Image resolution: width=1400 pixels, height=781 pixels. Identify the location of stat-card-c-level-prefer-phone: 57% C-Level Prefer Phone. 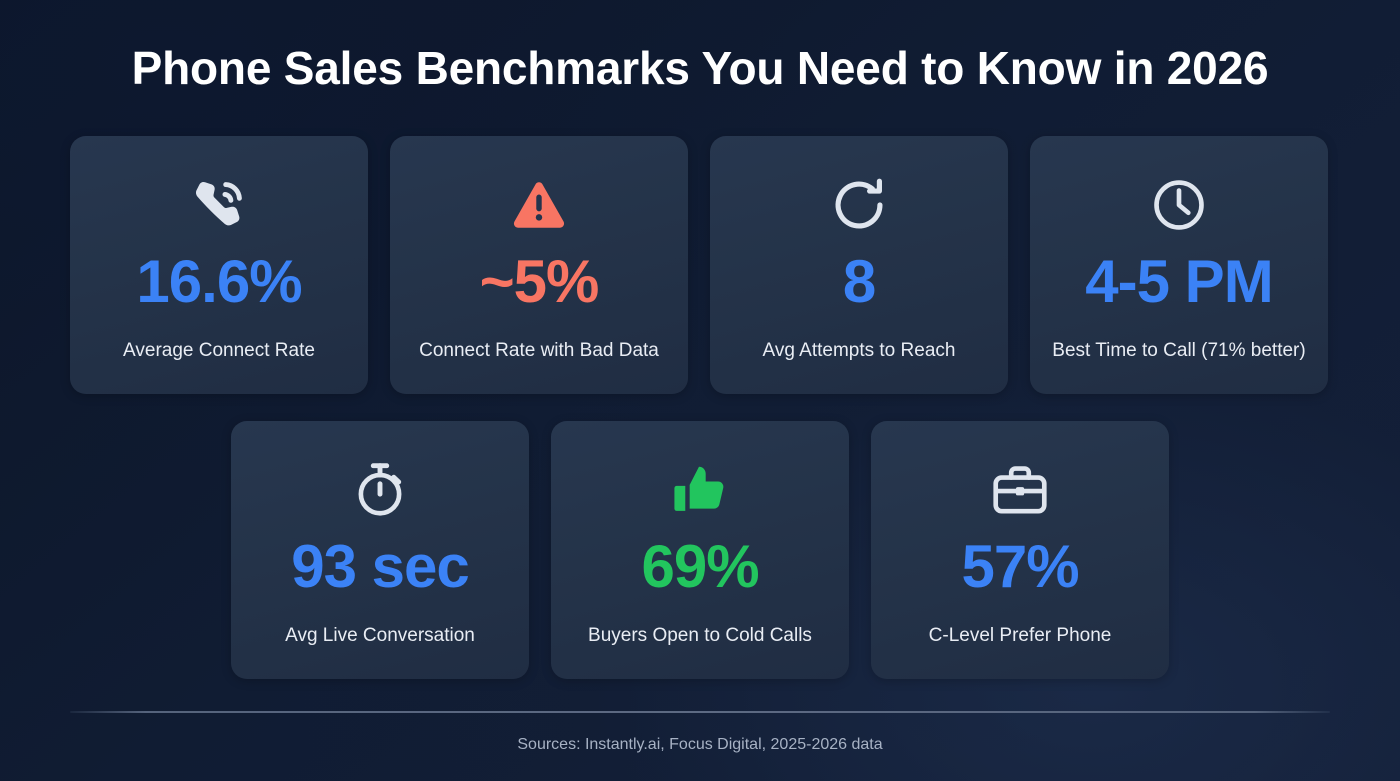
(1020, 550).